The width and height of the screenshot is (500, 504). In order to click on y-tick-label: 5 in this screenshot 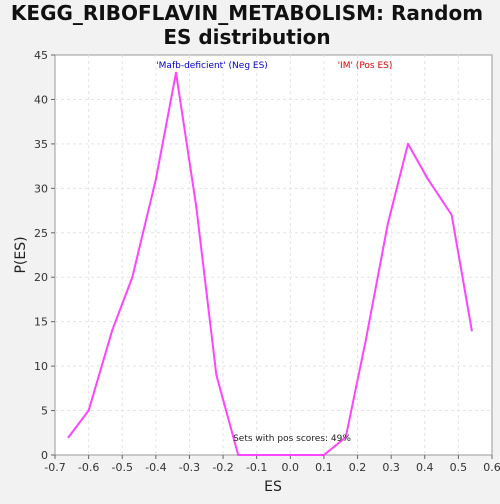, I will do `click(44, 411)`.